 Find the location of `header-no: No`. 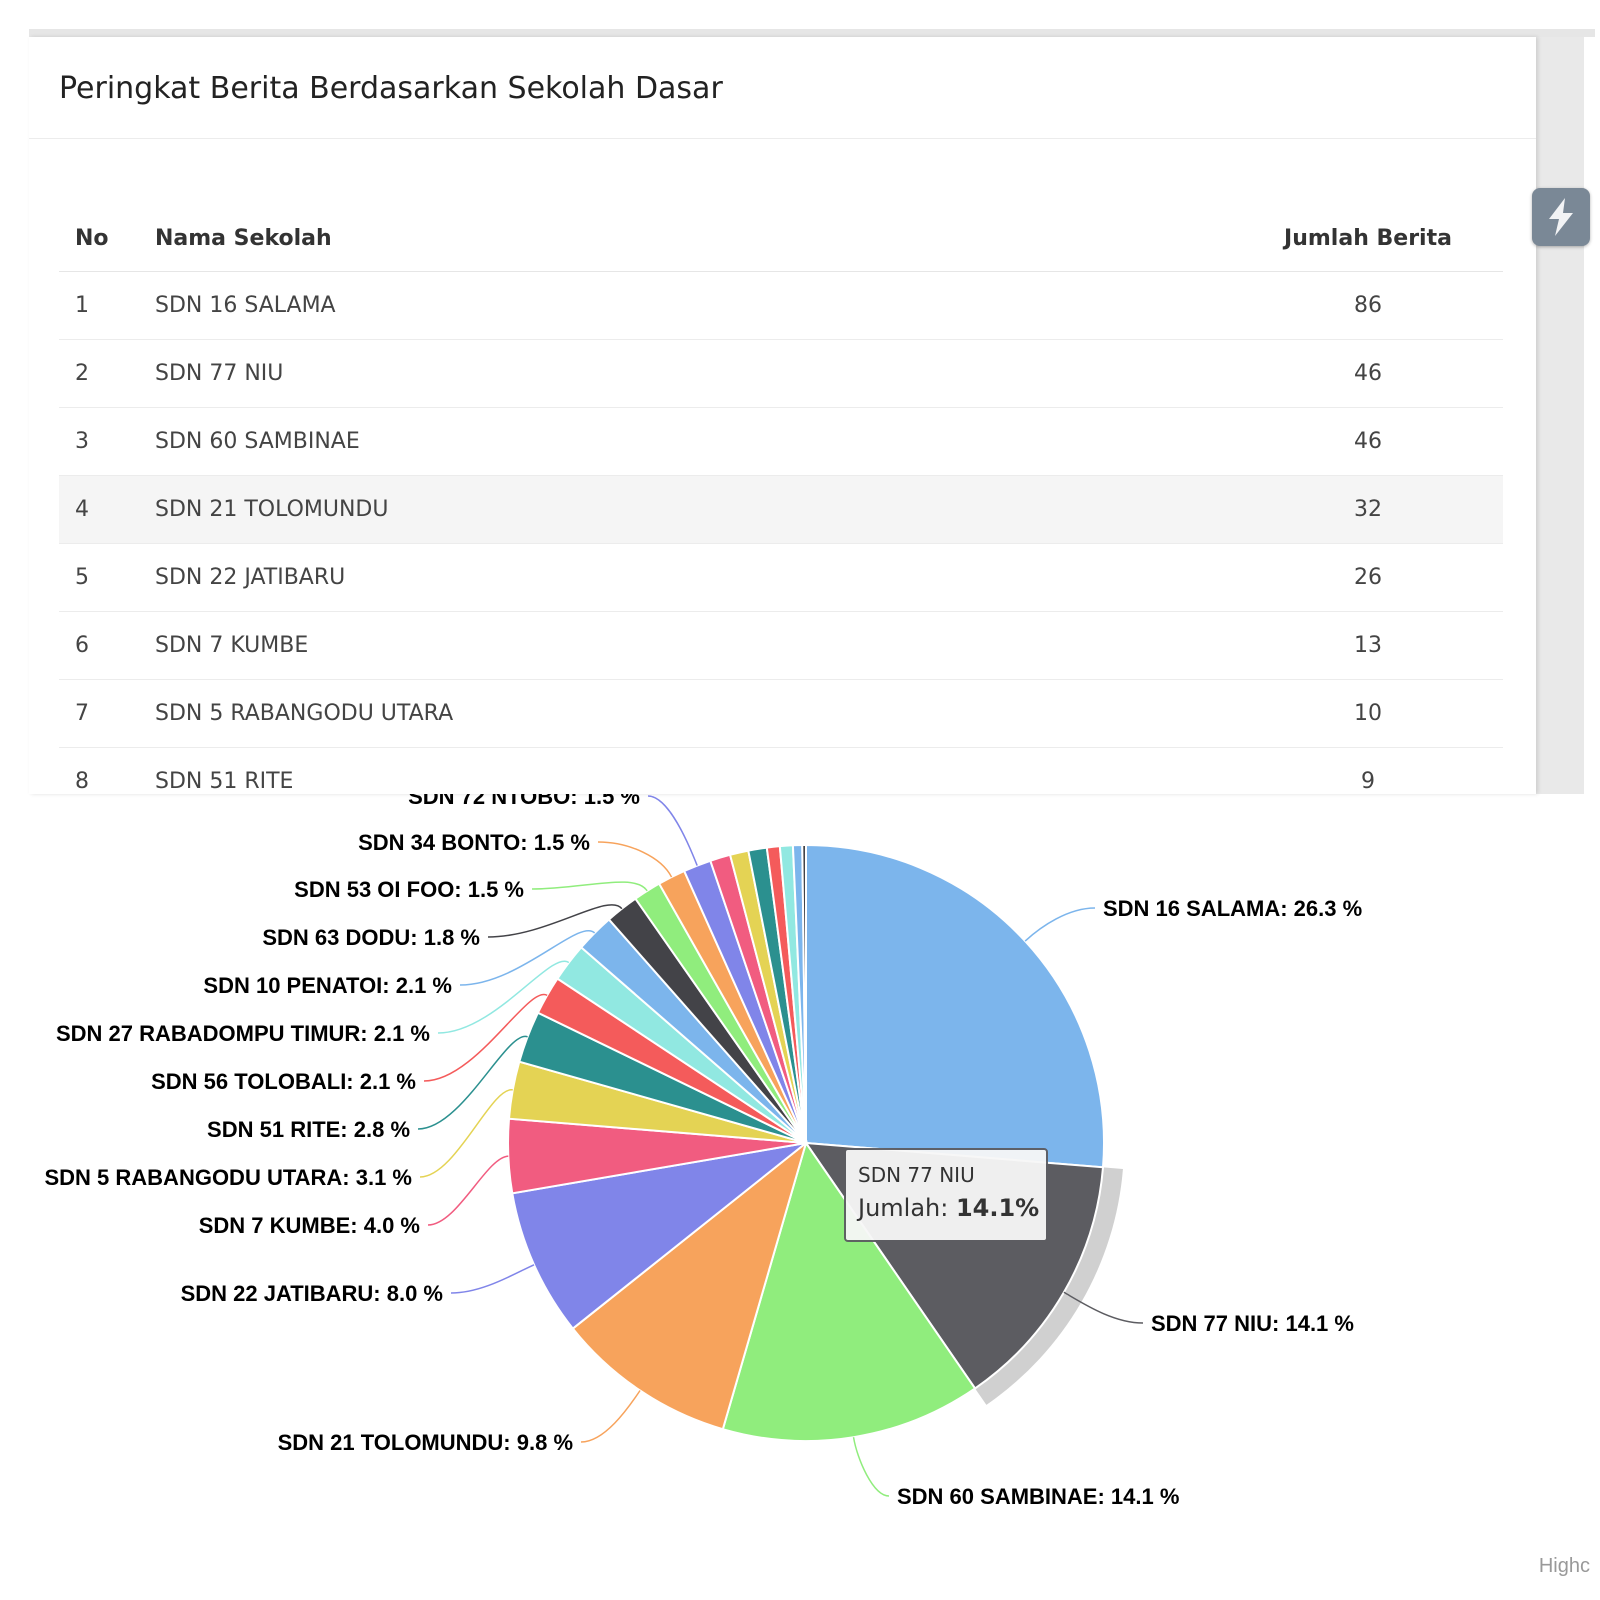

header-no: No is located at coordinates (107, 238).